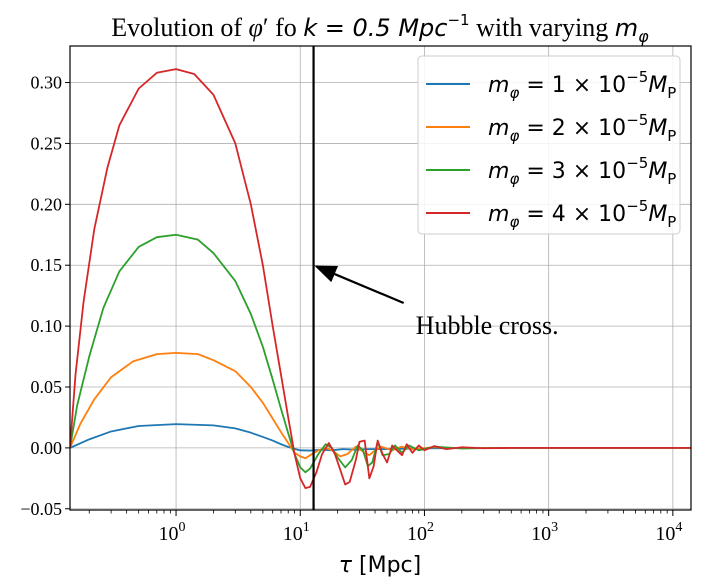  What do you see at coordinates (47, 265) in the screenshot?
I see `y-tick-label: 0.15` at bounding box center [47, 265].